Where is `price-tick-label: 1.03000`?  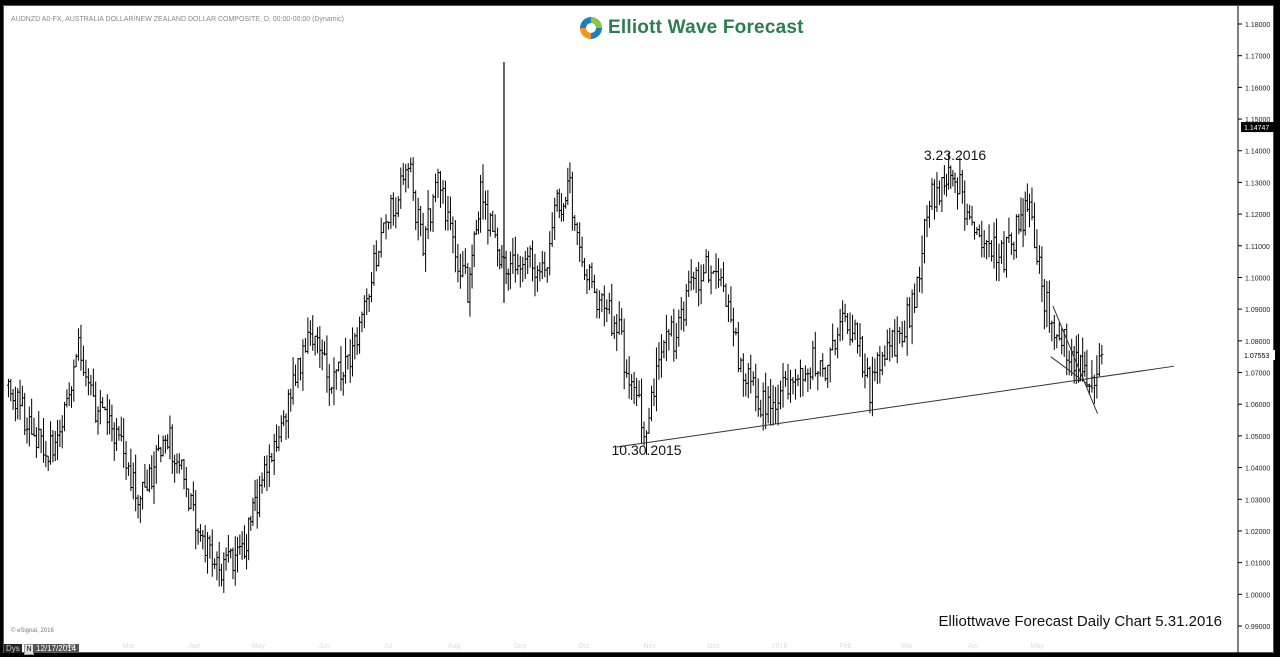
price-tick-label: 1.03000 is located at coordinates (1257, 500).